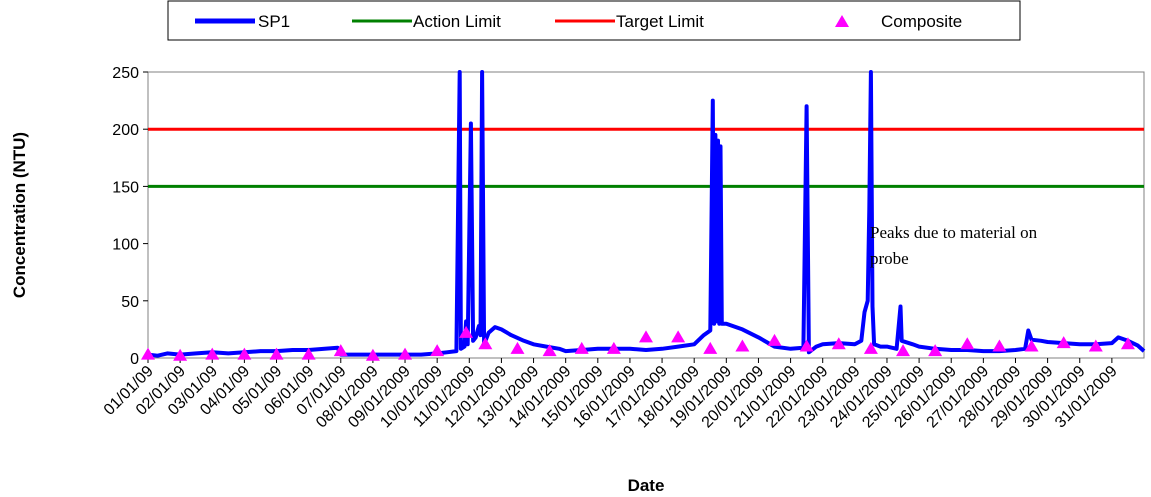 This screenshot has height=497, width=1151. What do you see at coordinates (660, 21) in the screenshot?
I see `legend-label-target-limit: Target Limit` at bounding box center [660, 21].